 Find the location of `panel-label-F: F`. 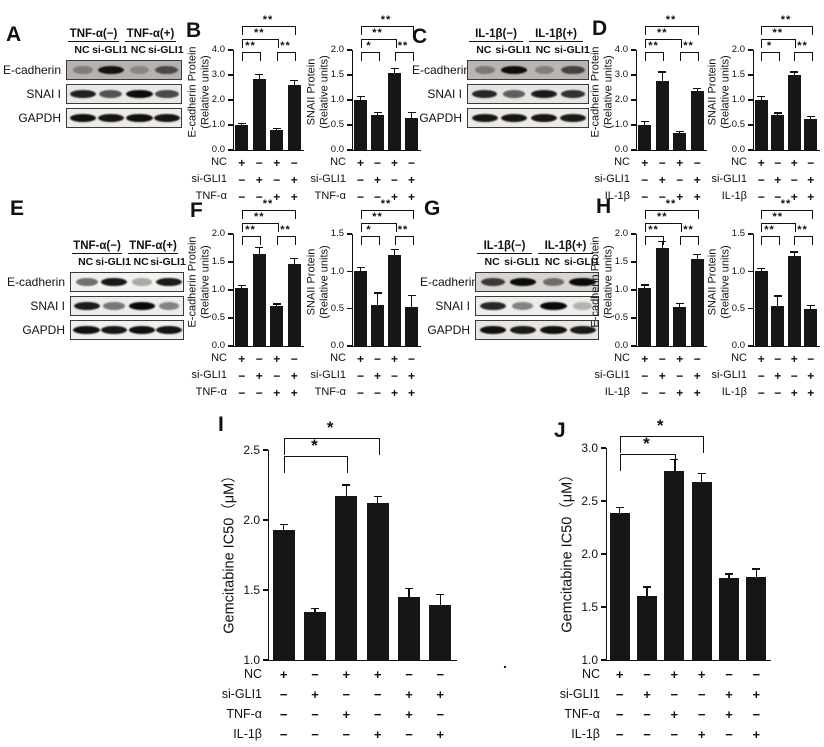

panel-label-F: F is located at coordinates (196, 210).